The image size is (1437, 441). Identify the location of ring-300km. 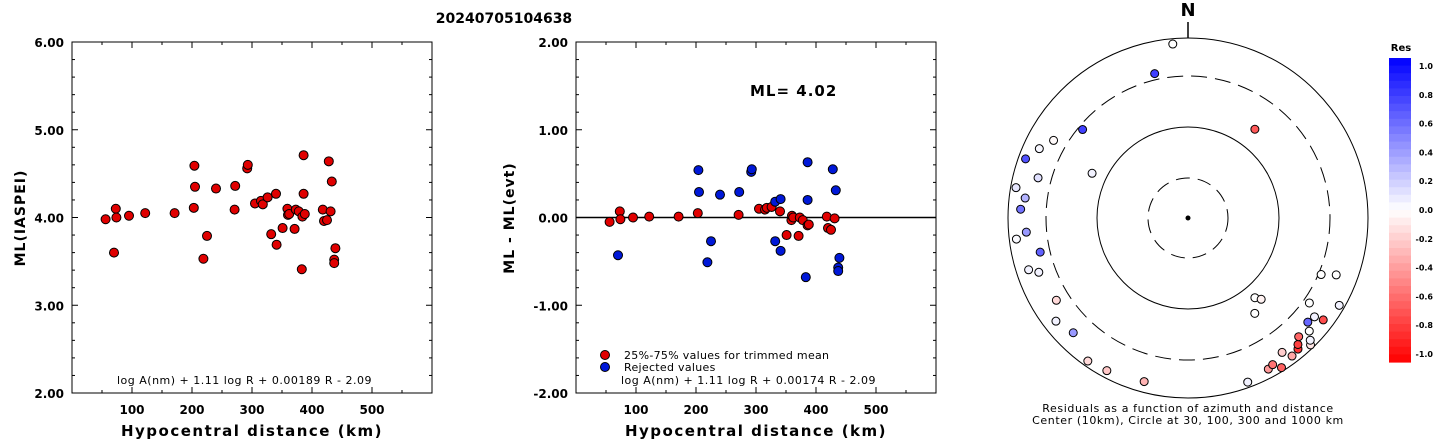
(1188, 218).